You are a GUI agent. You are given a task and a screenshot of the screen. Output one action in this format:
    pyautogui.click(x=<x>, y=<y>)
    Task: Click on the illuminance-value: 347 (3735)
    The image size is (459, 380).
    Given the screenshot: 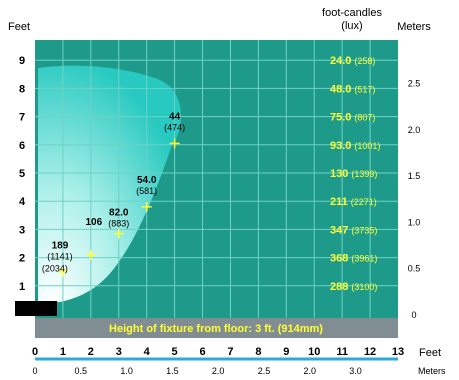 What is the action you would take?
    pyautogui.click(x=353, y=230)
    